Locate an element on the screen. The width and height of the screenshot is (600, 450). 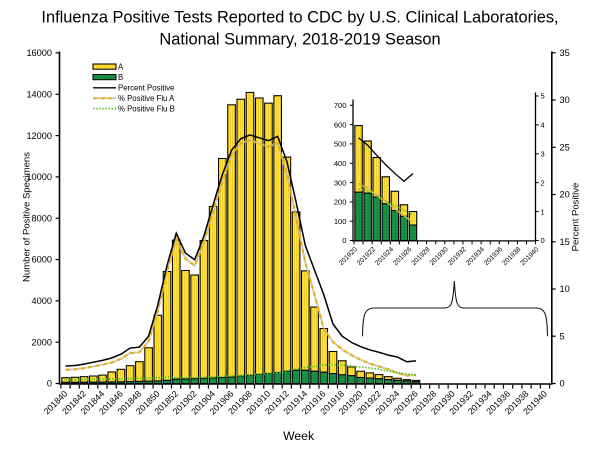
svg-text: 4 is located at coordinates (543, 125).